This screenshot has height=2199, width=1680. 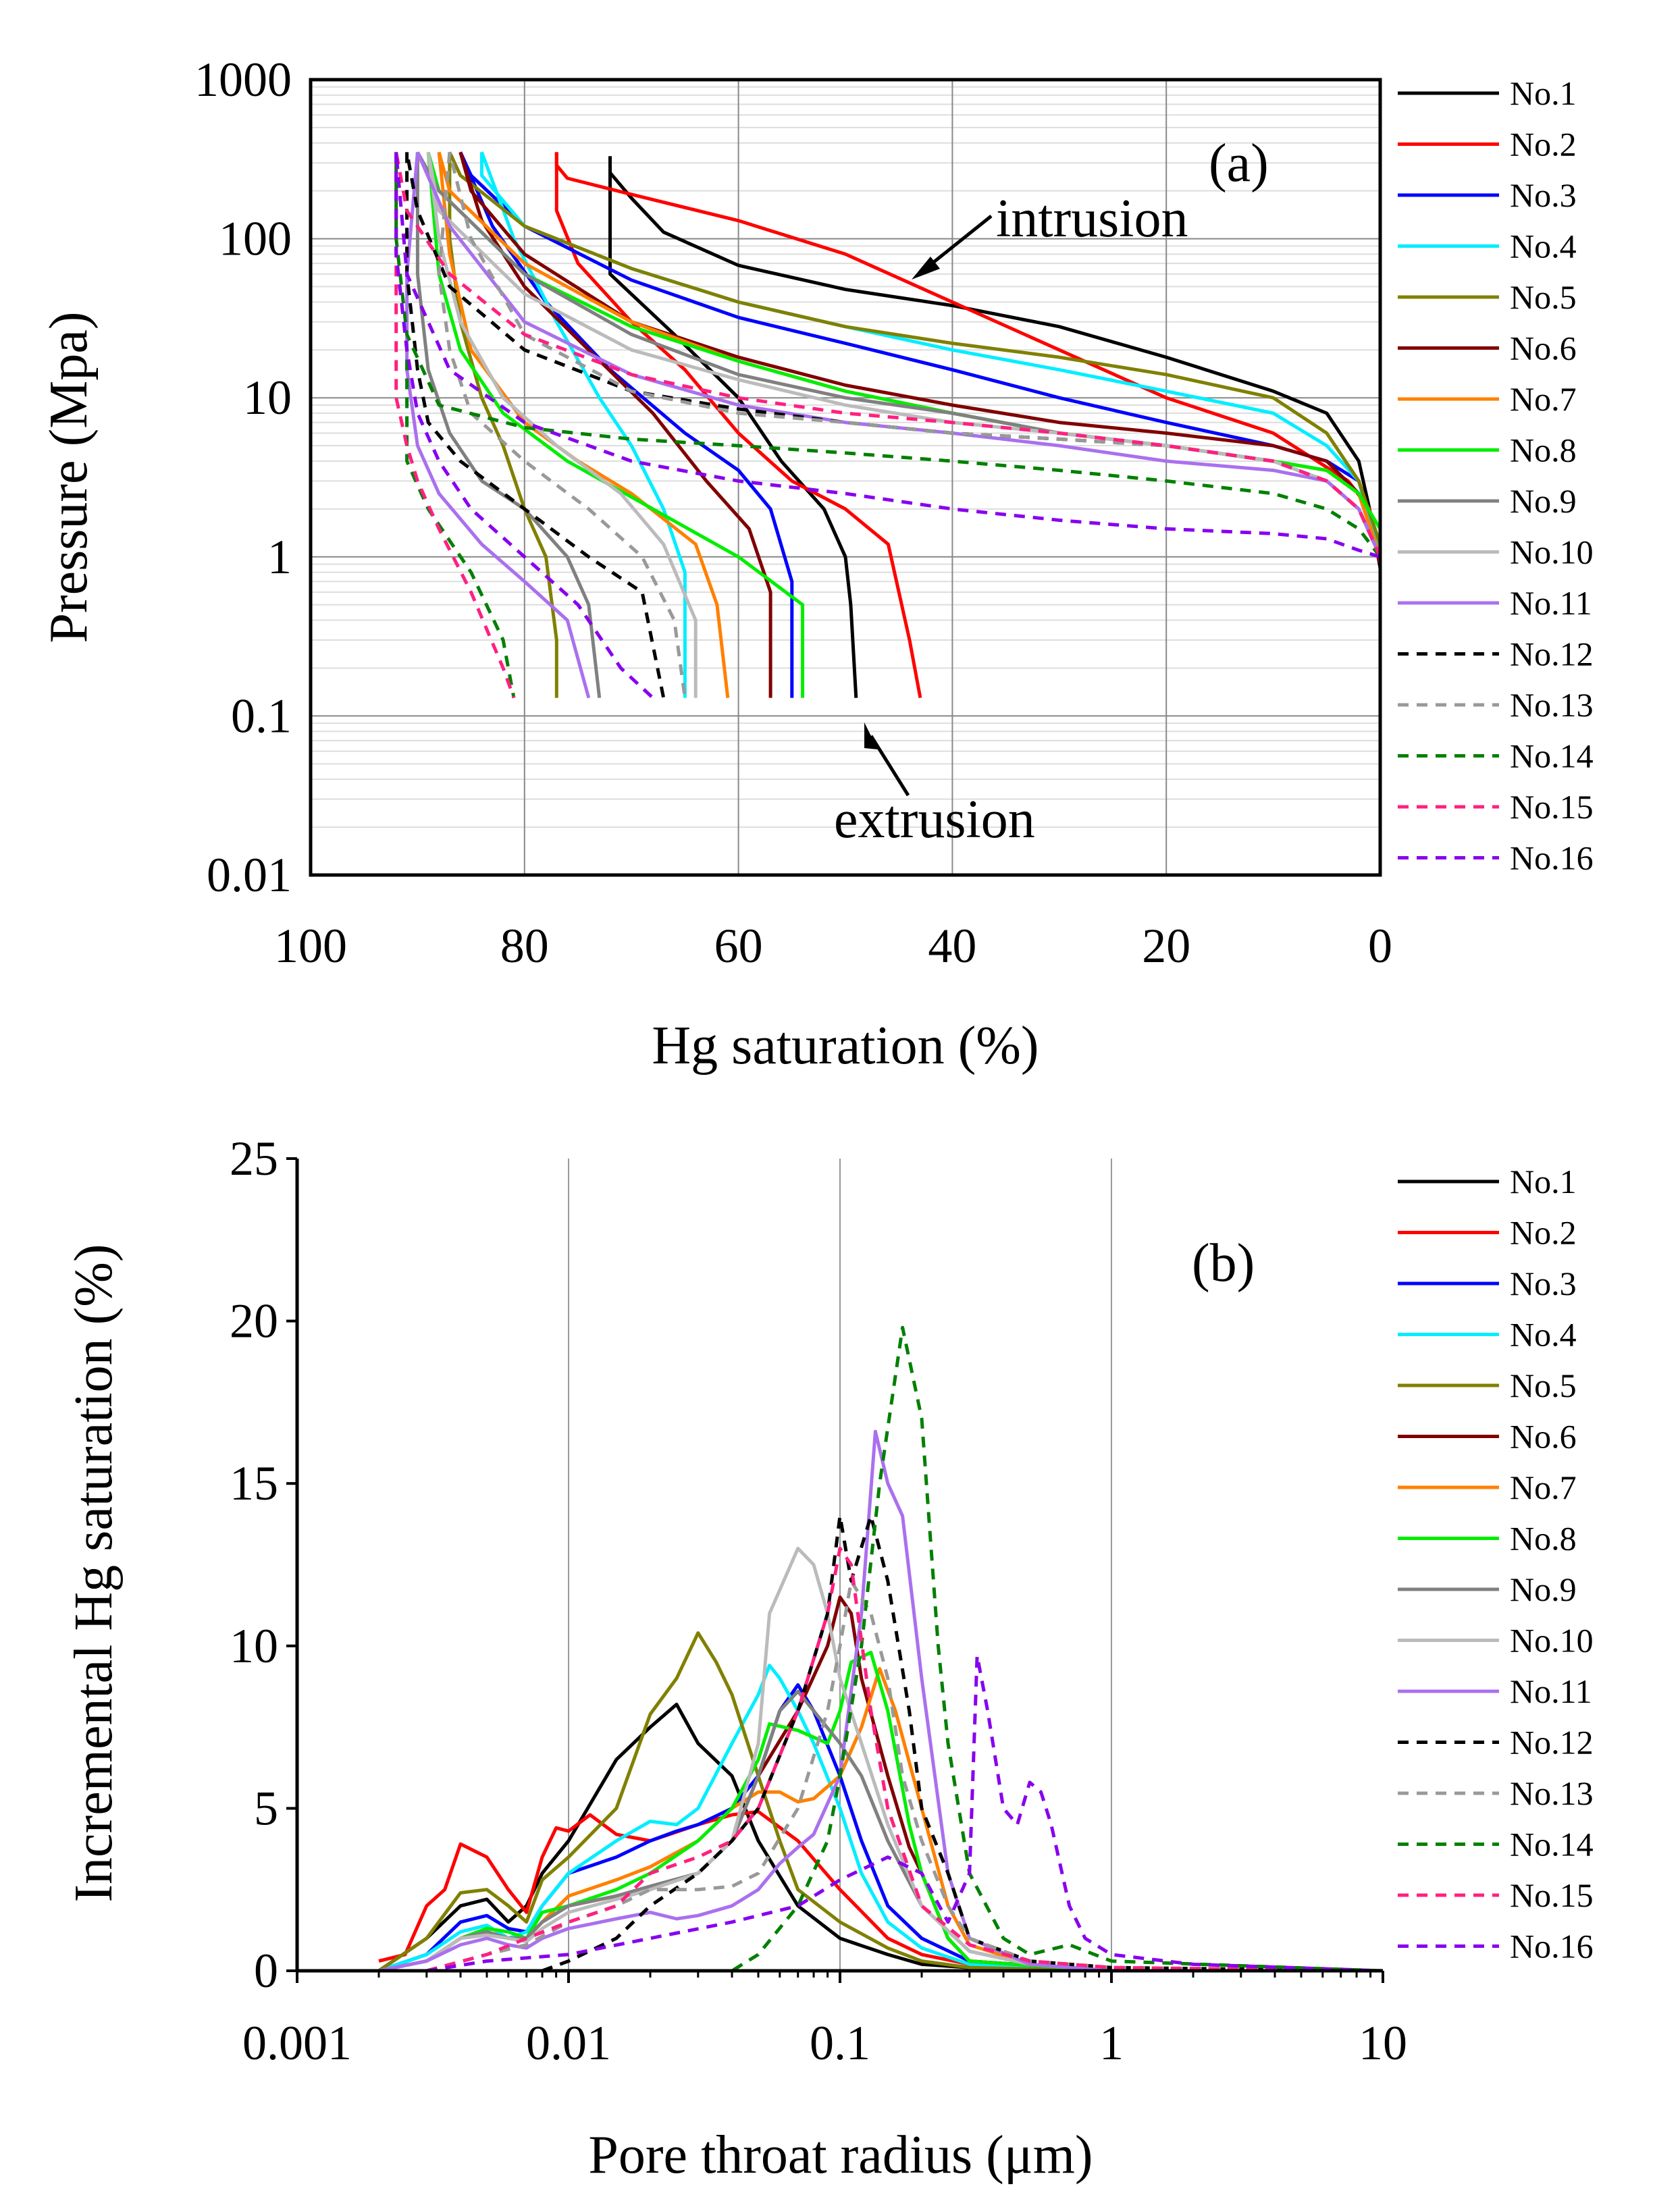 What do you see at coordinates (254, 1159) in the screenshot?
I see `panel-b-y-tick-label: 25` at bounding box center [254, 1159].